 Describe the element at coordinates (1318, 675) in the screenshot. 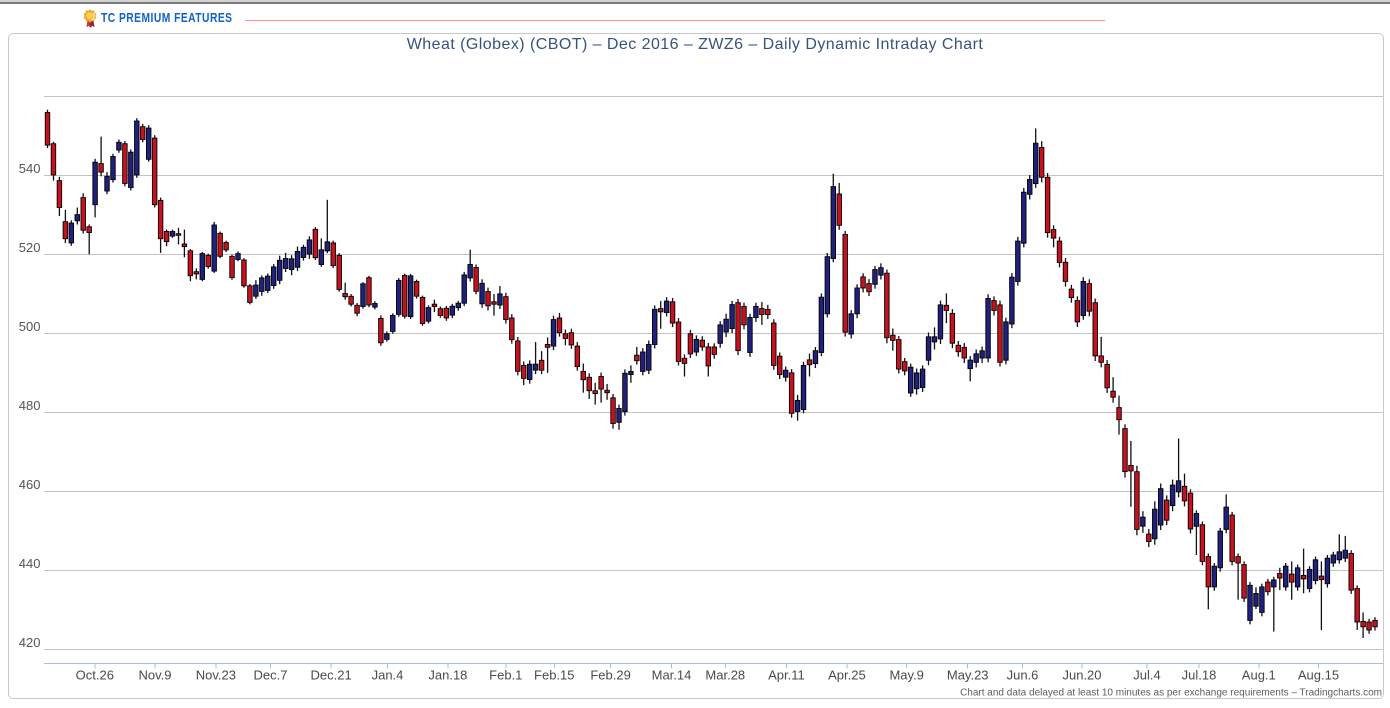

I see `svg-text: Aug.15` at that location.